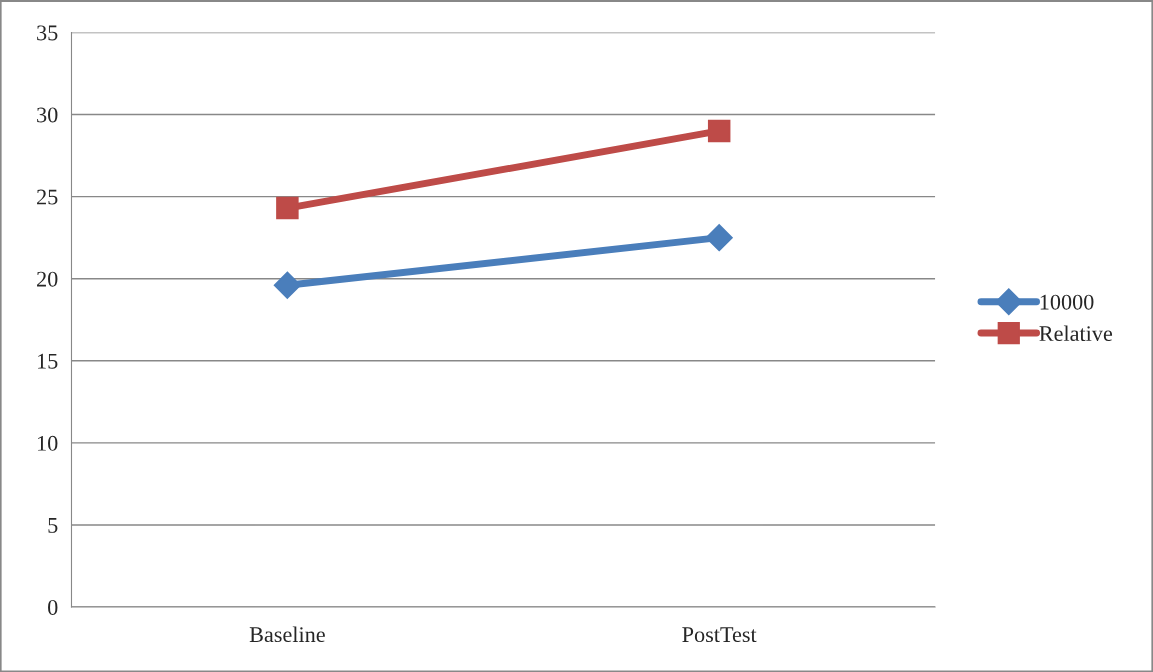 This screenshot has width=1153, height=672. What do you see at coordinates (48, 361) in the screenshot?
I see `y-tick-label: 15` at bounding box center [48, 361].